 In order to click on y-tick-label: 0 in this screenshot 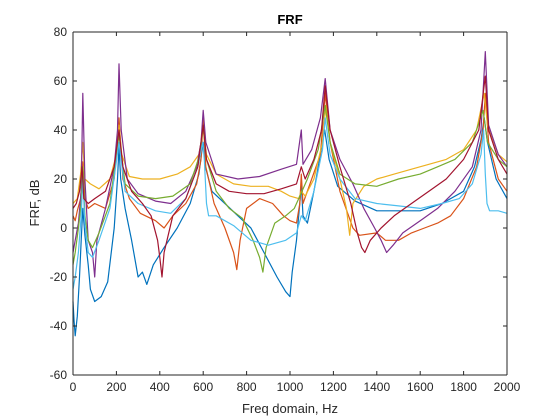, I will do `click(63, 228)`.